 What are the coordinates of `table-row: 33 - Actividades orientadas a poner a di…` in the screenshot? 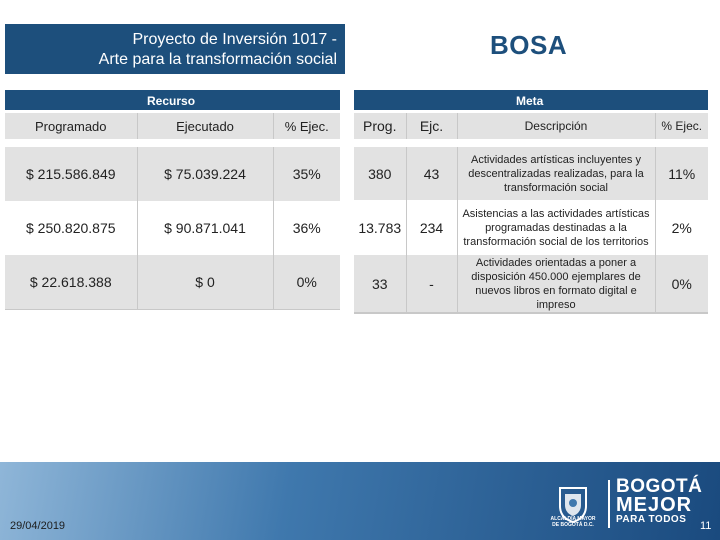 It's located at (531, 284).